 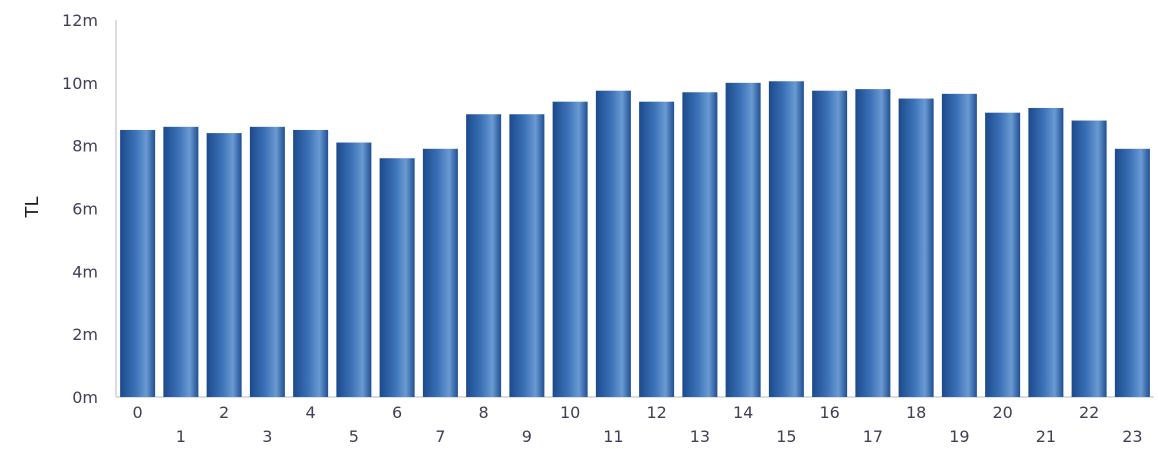 What do you see at coordinates (786, 436) in the screenshot?
I see `x-tick-label: 15` at bounding box center [786, 436].